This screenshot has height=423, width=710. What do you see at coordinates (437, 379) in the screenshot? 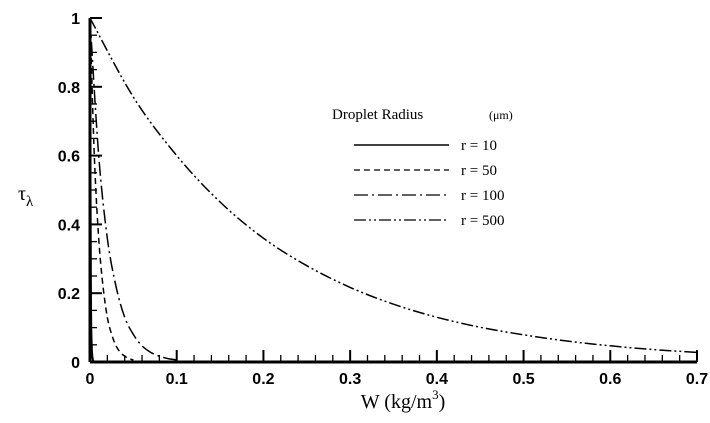
I see `x-tick-label: 0.4` at bounding box center [437, 379].